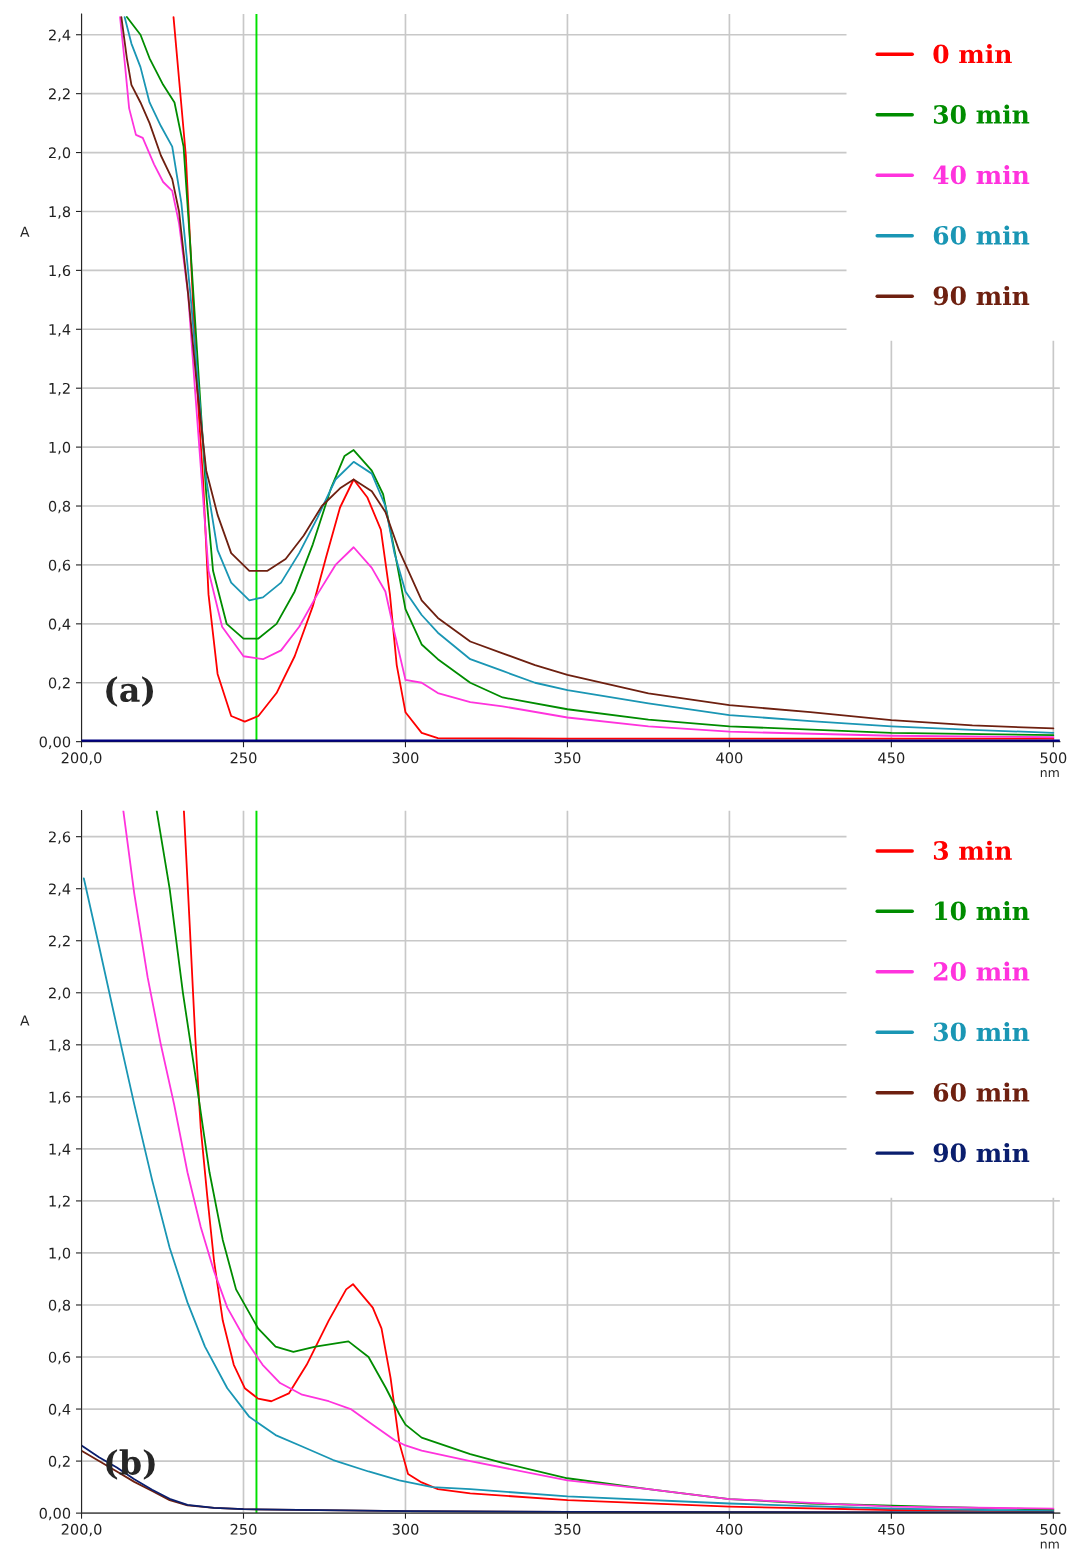 The image size is (1087, 1568). I want to click on legend-label: 40 min, so click(981, 175).